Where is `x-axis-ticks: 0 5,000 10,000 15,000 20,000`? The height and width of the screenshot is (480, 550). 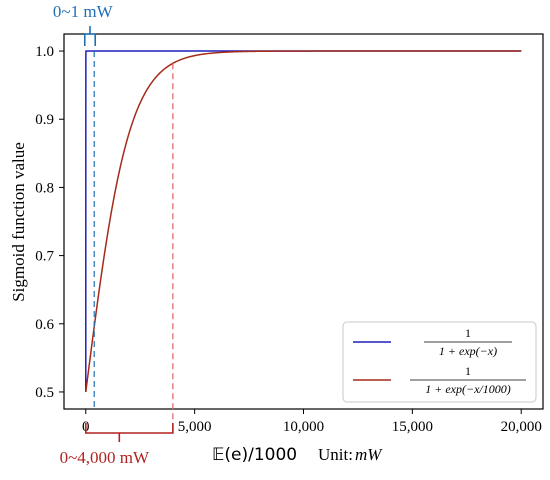 x-axis-ticks: 0 5,000 10,000 15,000 20,000 is located at coordinates (312, 422).